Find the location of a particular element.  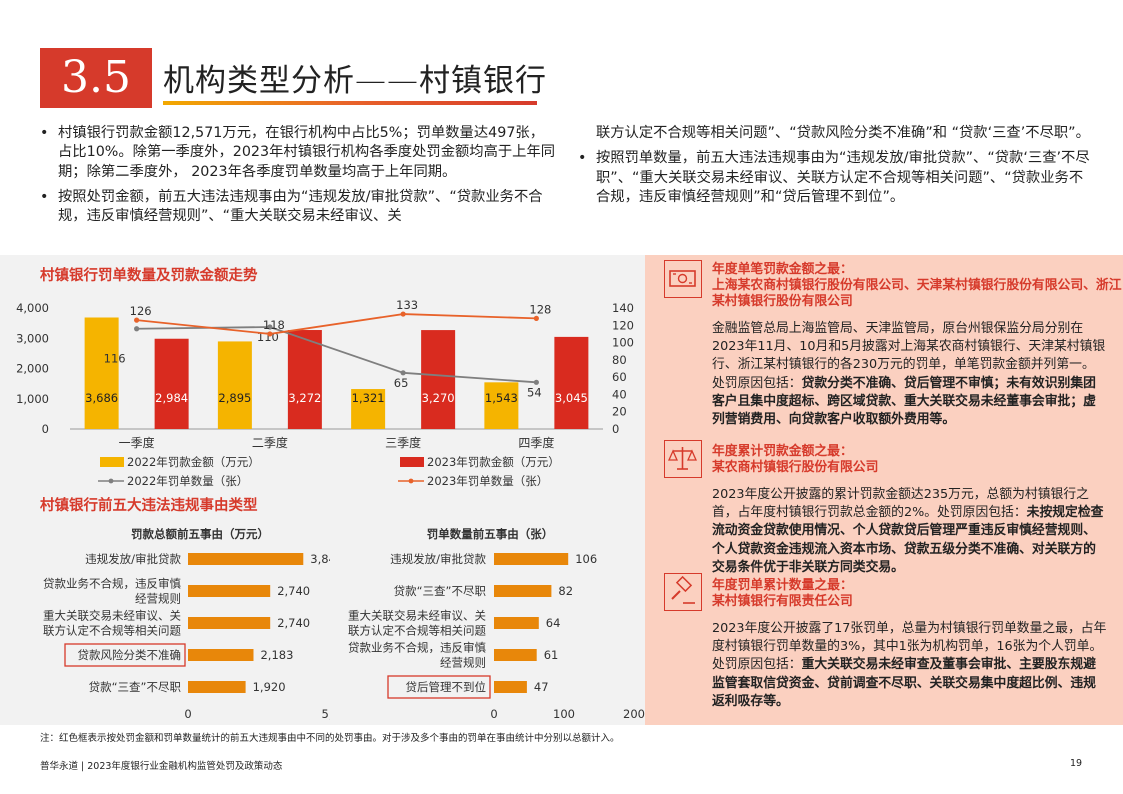

y-left-tick-label: 3,000 is located at coordinates (32, 338).